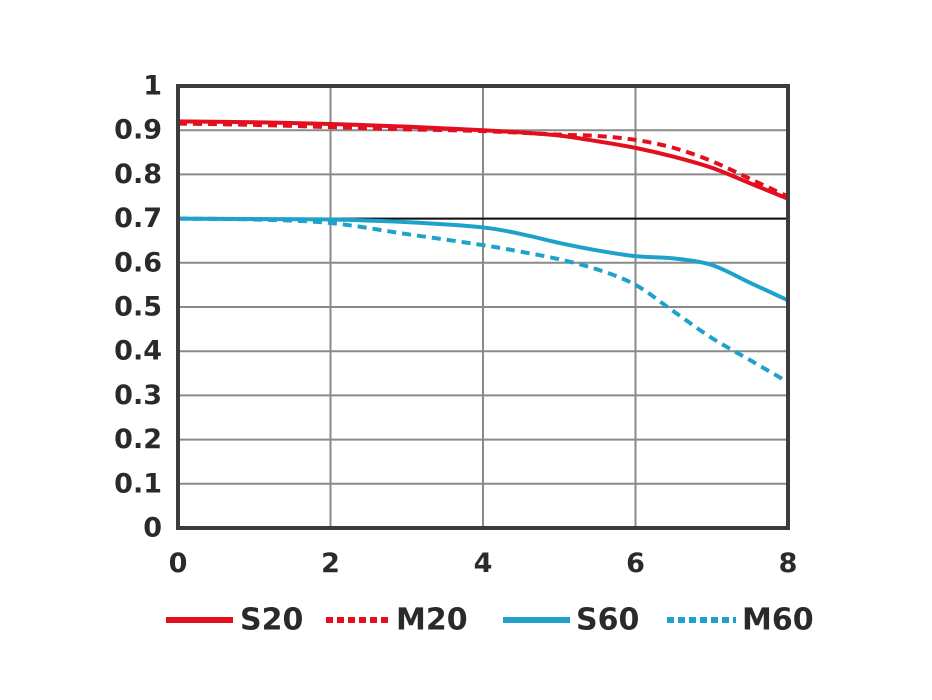 The height and width of the screenshot is (700, 932). Describe the element at coordinates (152, 528) in the screenshot. I see `y-tick-label: 0` at that location.